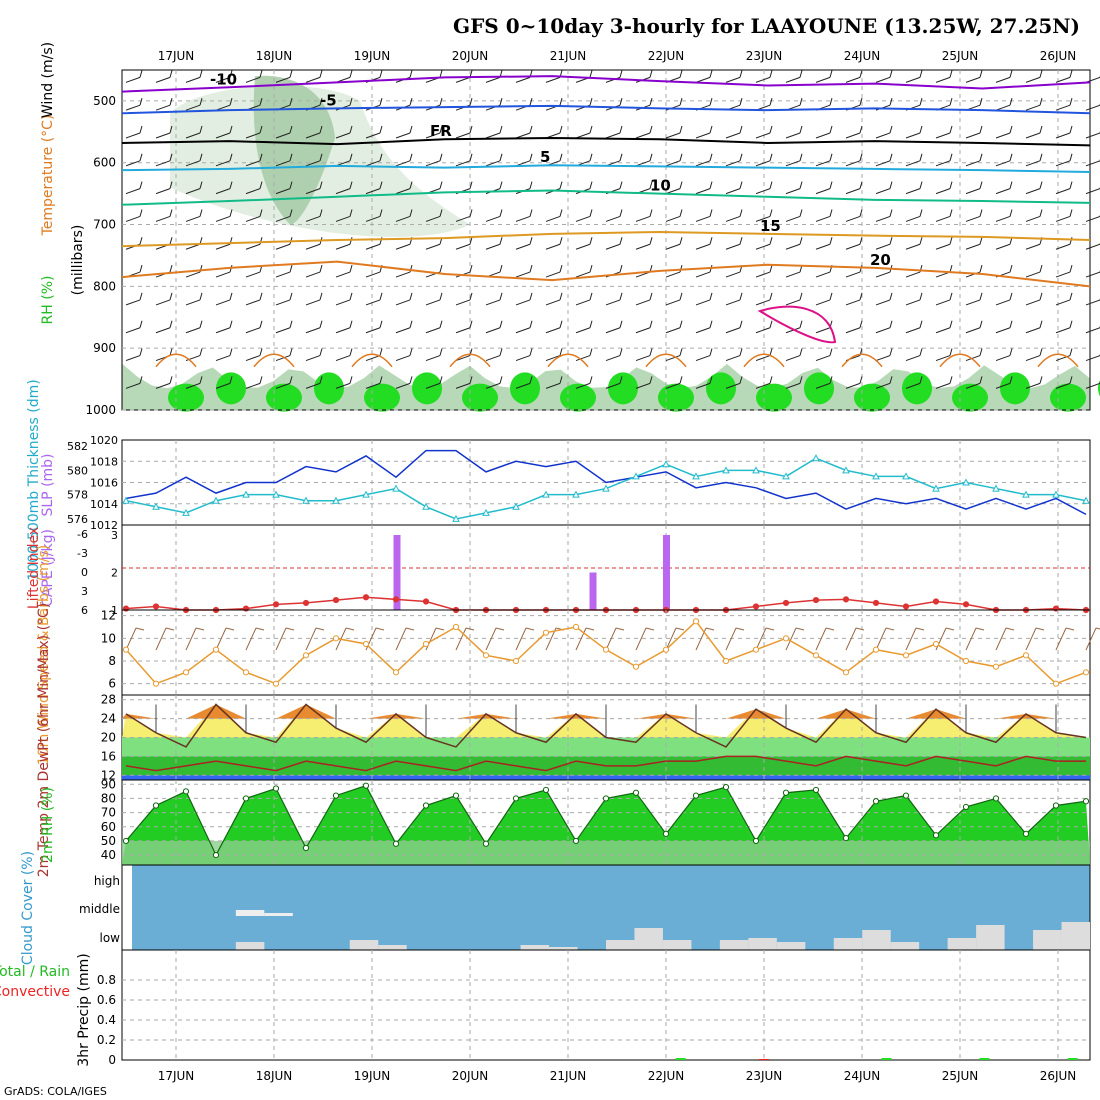 This screenshot has width=1100, height=1100. What do you see at coordinates (108, 719) in the screenshot?
I see `temp-tick-label: 24` at bounding box center [108, 719].